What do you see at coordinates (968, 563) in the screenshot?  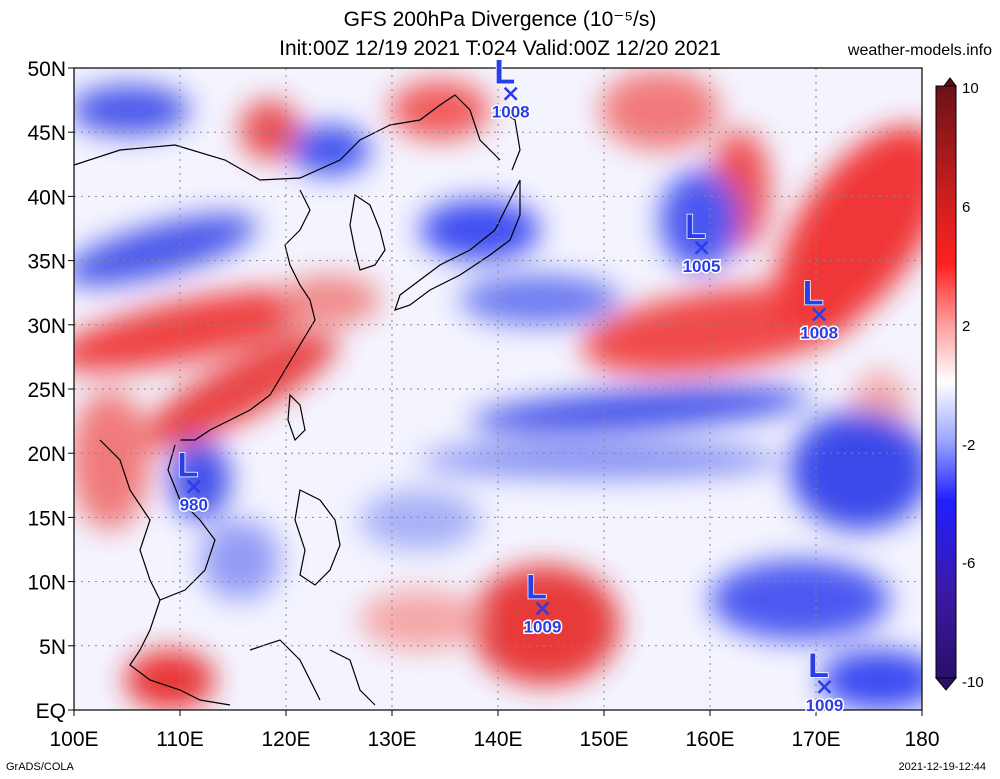 I see `colorbar-tick-label: -6` at bounding box center [968, 563].